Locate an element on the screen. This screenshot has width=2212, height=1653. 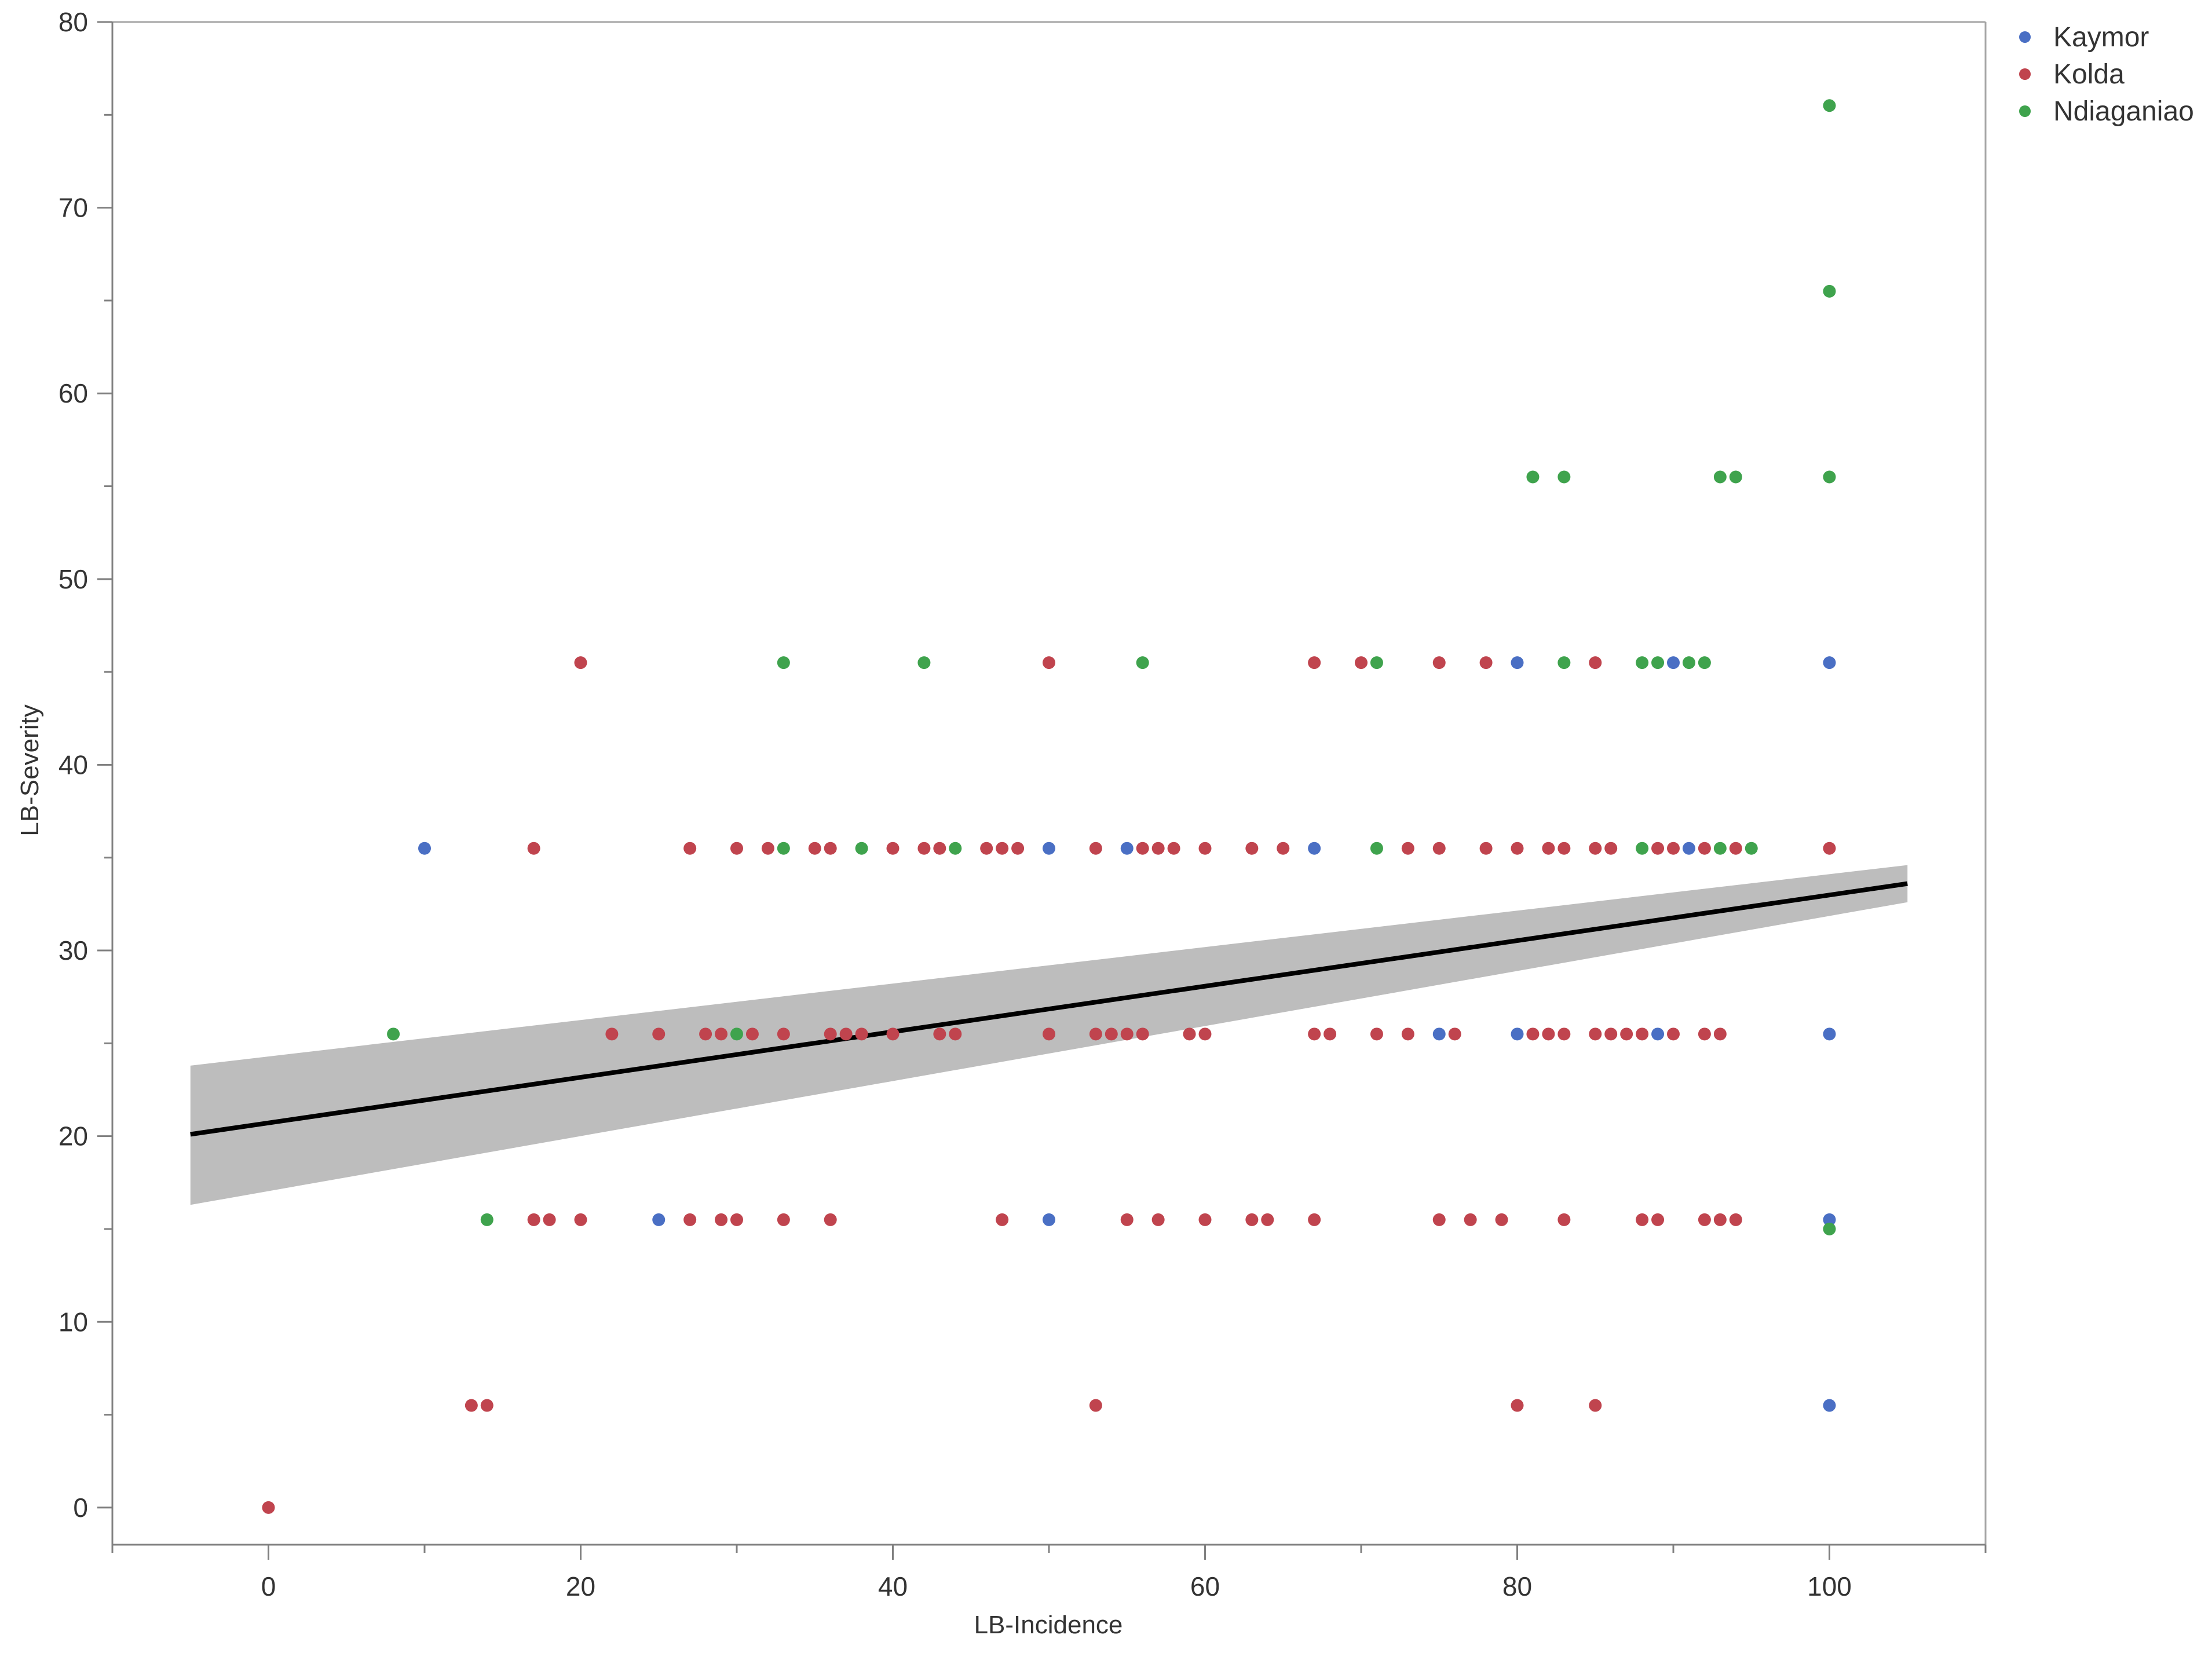
regression-line-layer is located at coordinates (1049, 1009).